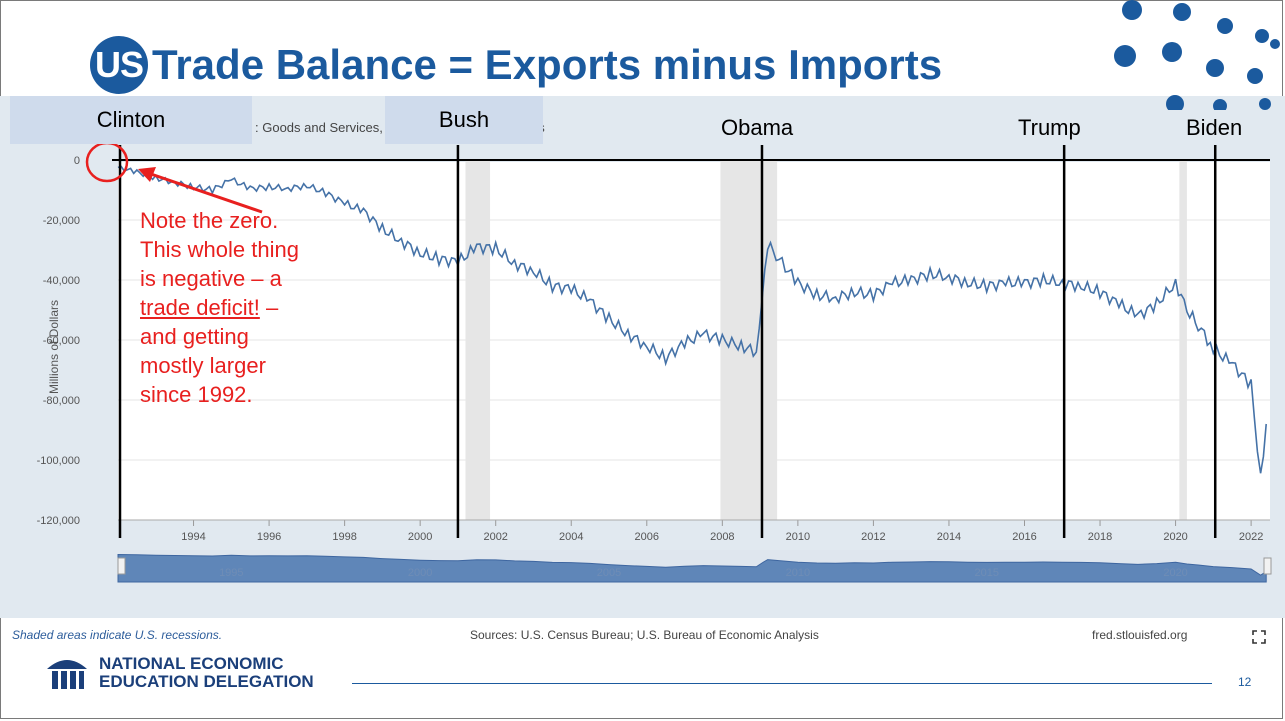  What do you see at coordinates (949, 537) in the screenshot?
I see `x-tick-label: 2014` at bounding box center [949, 537].